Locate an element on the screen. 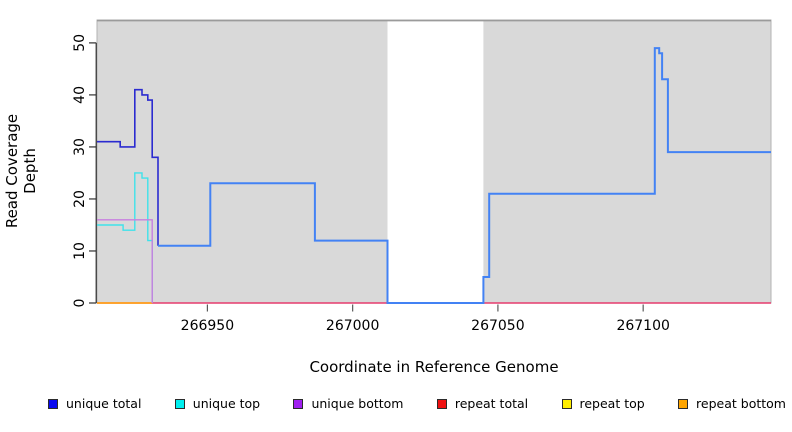  x-tick-label: 267000 is located at coordinates (352, 326).